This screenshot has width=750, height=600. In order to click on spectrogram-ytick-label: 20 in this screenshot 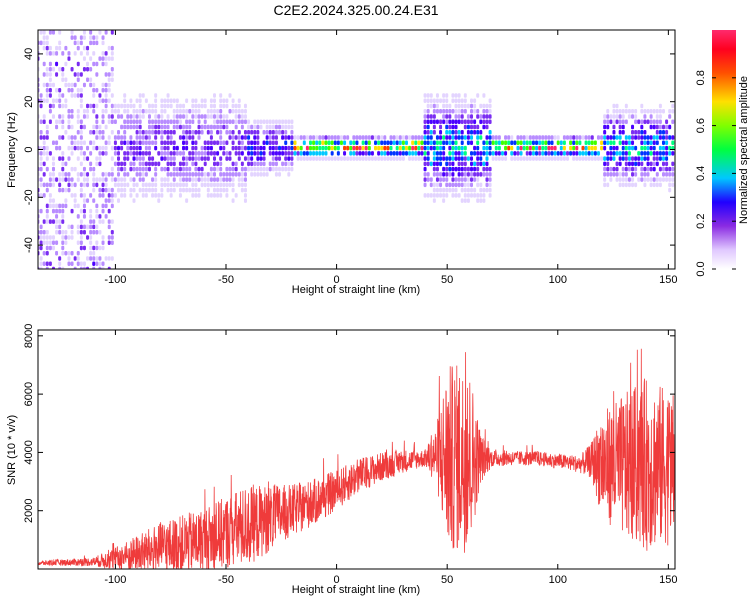, I will do `click(29, 102)`.